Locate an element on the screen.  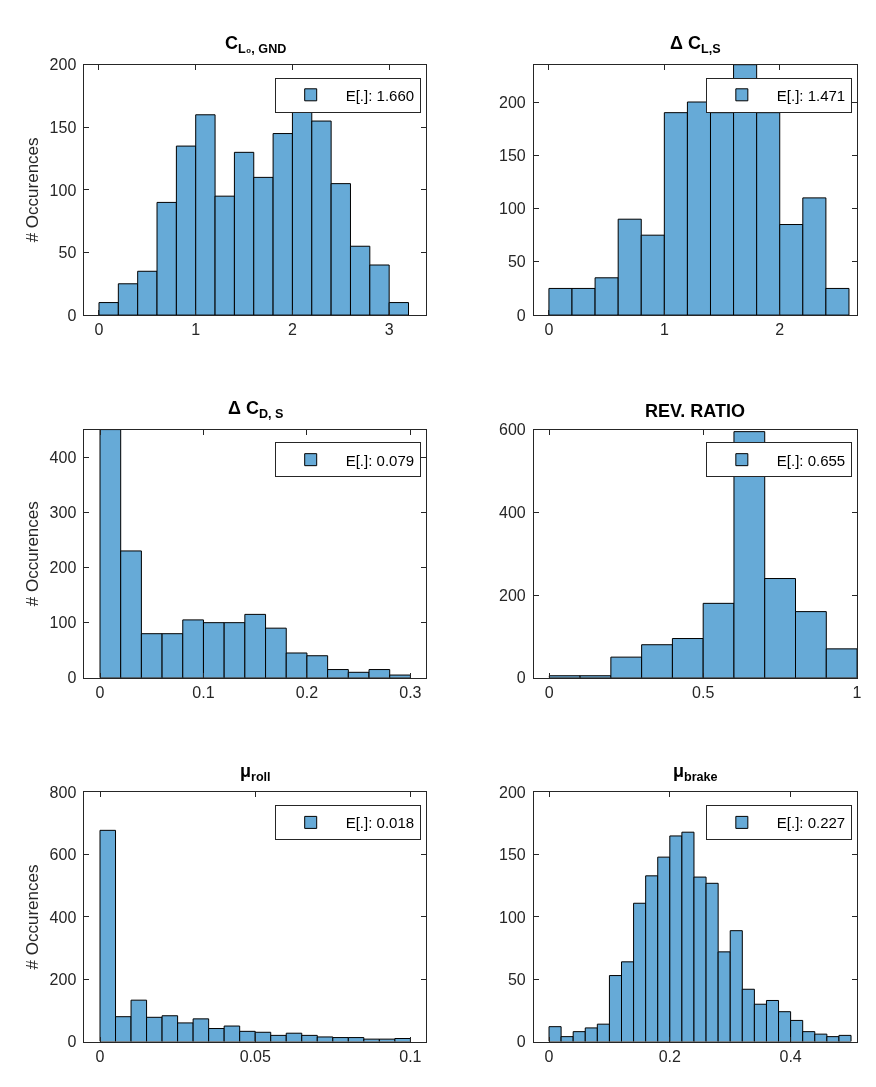
legend-label: E[.]: 0.227 is located at coordinates (811, 823).